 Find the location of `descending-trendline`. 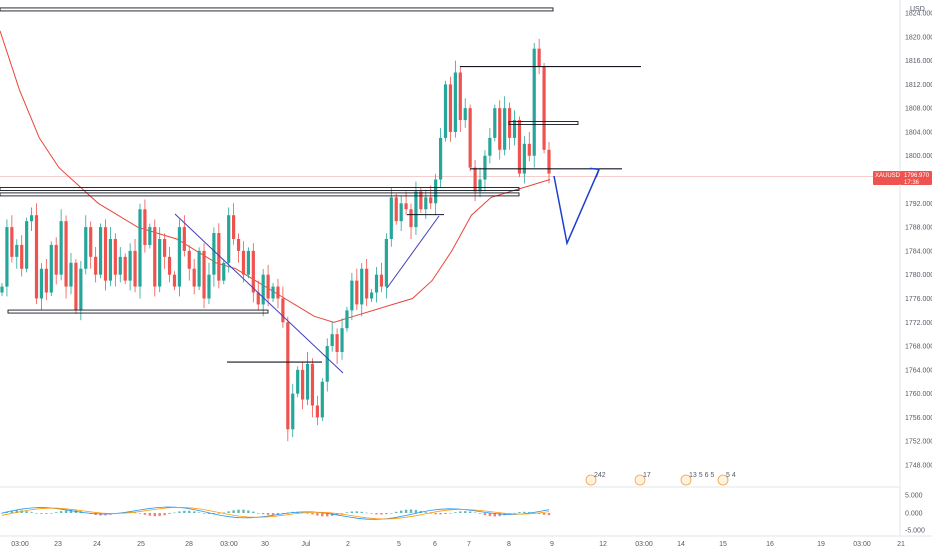

descending-trendline is located at coordinates (259, 293).